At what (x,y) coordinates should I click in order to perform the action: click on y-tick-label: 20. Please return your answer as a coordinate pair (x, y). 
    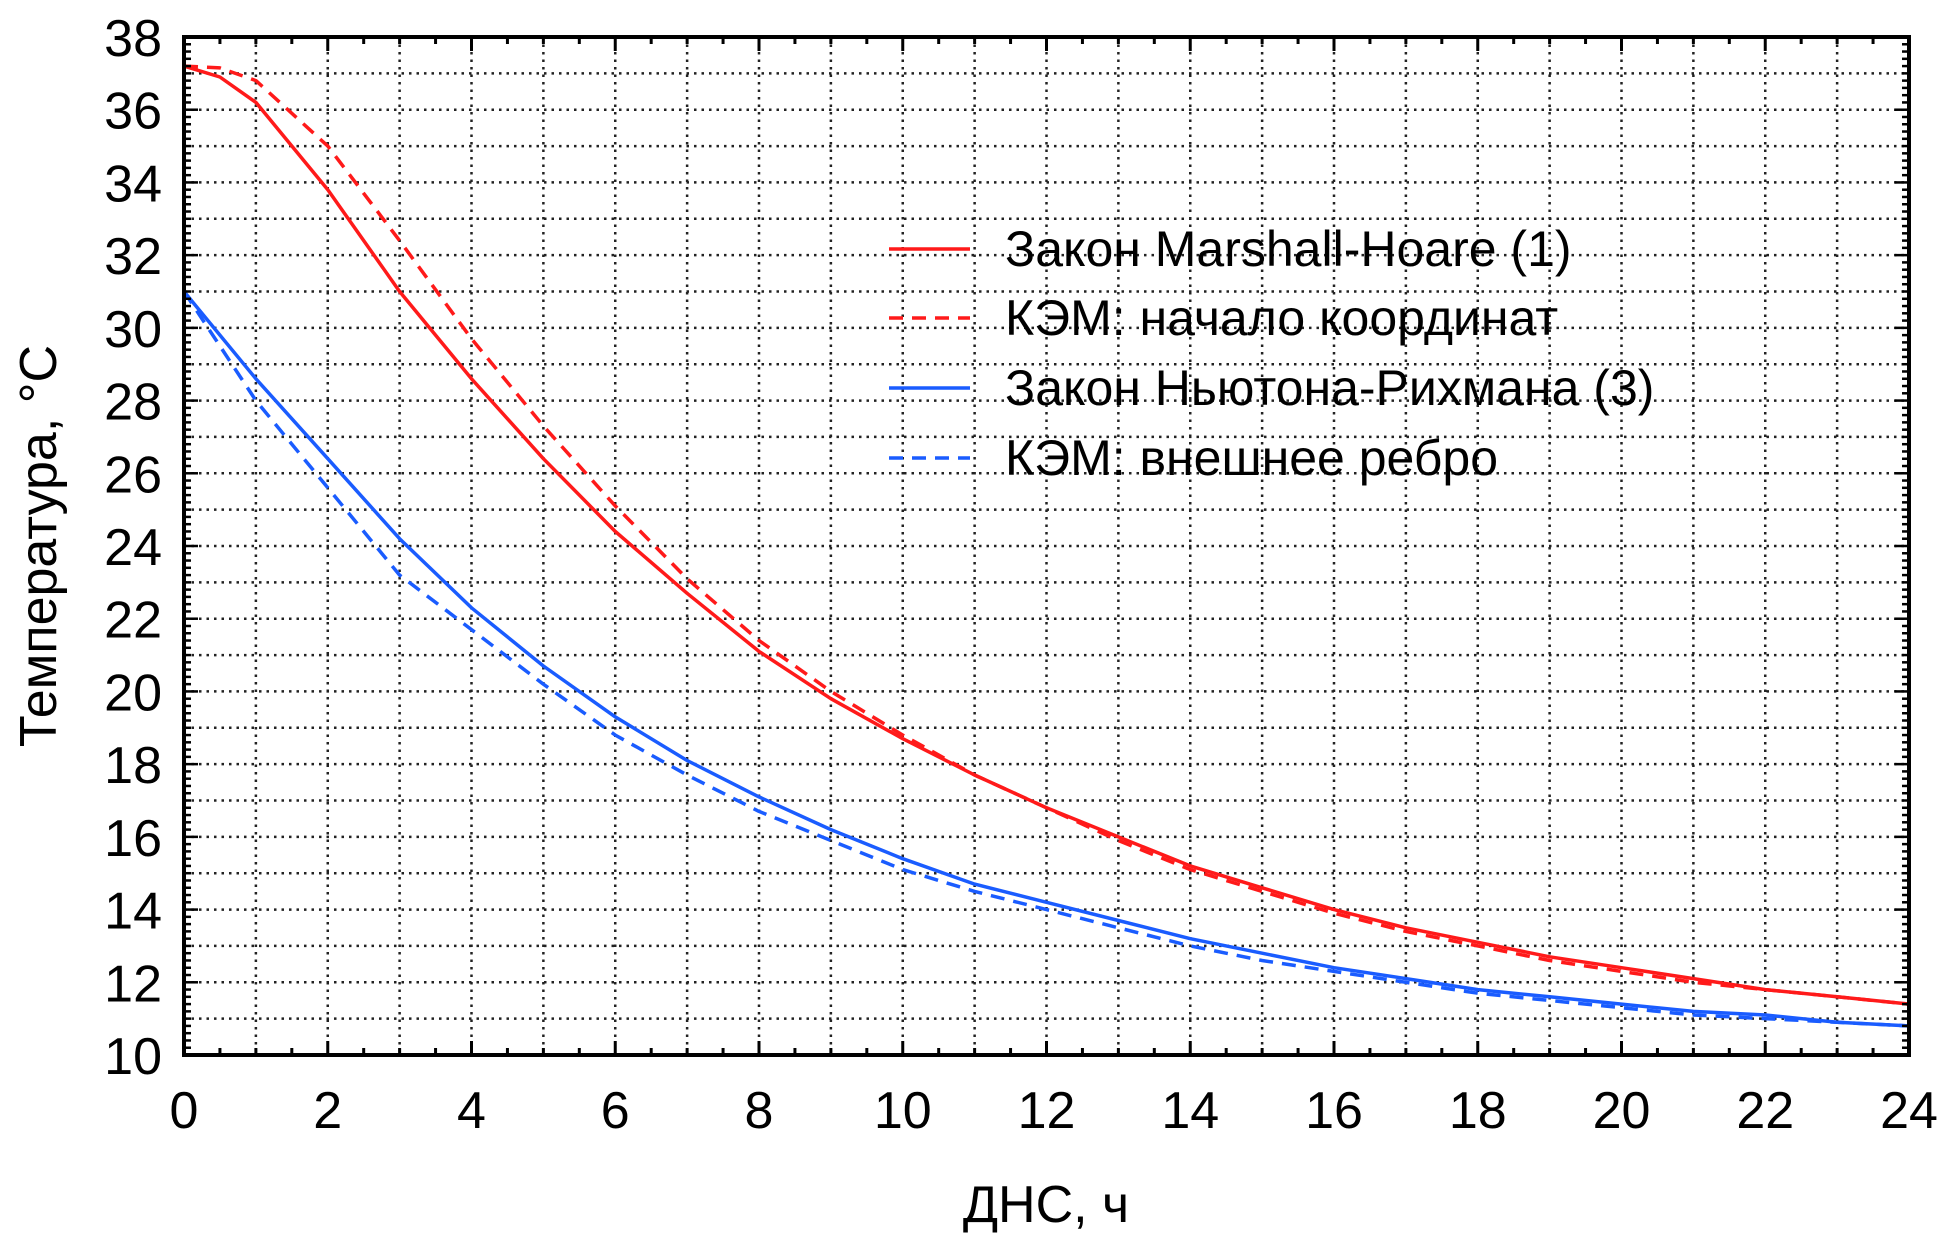
    Looking at the image, I should click on (133, 693).